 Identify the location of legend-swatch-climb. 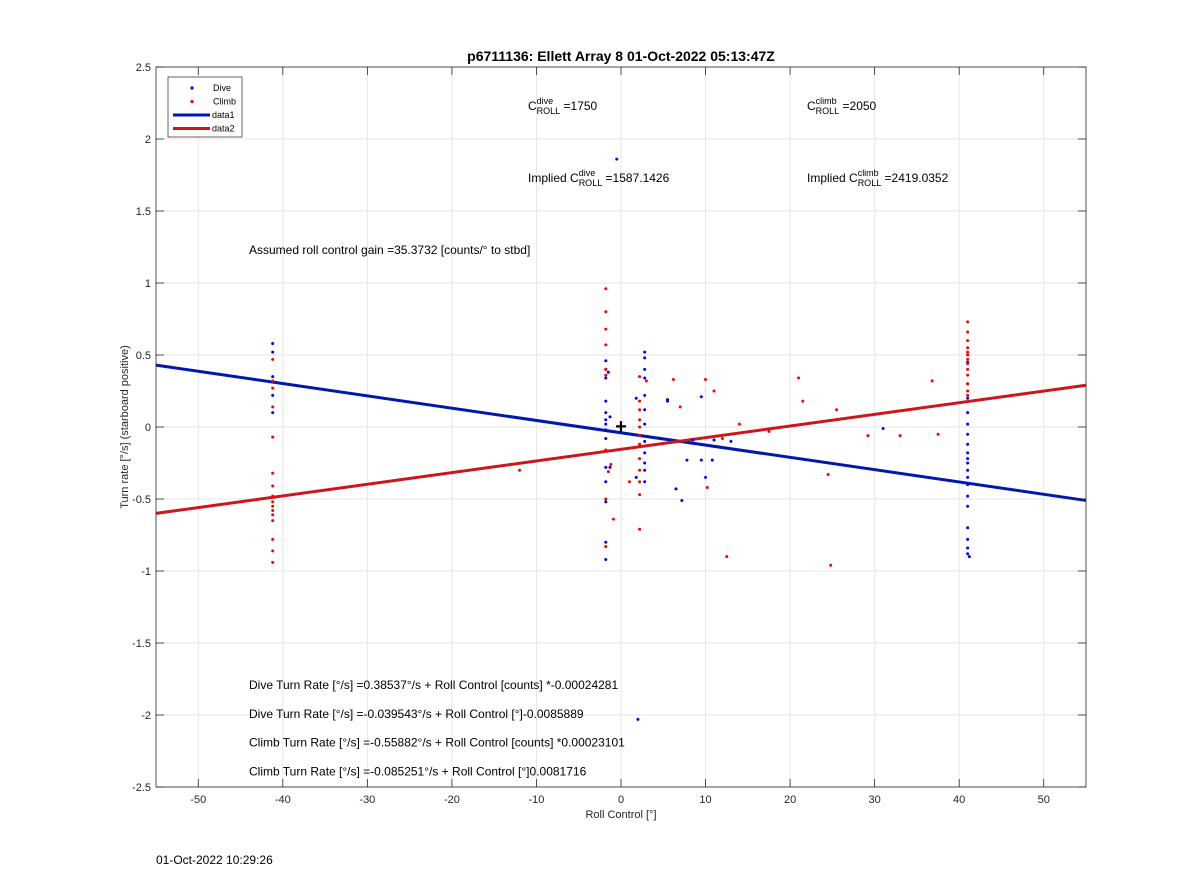
(192, 101).